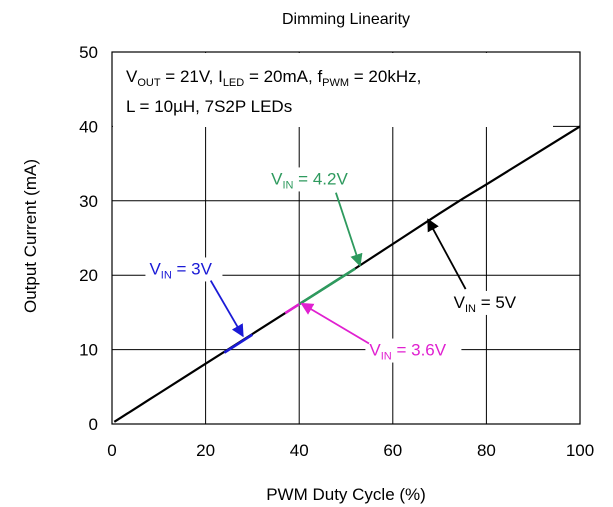  What do you see at coordinates (447, 254) in the screenshot?
I see `annotation-arrow-vin5` at bounding box center [447, 254].